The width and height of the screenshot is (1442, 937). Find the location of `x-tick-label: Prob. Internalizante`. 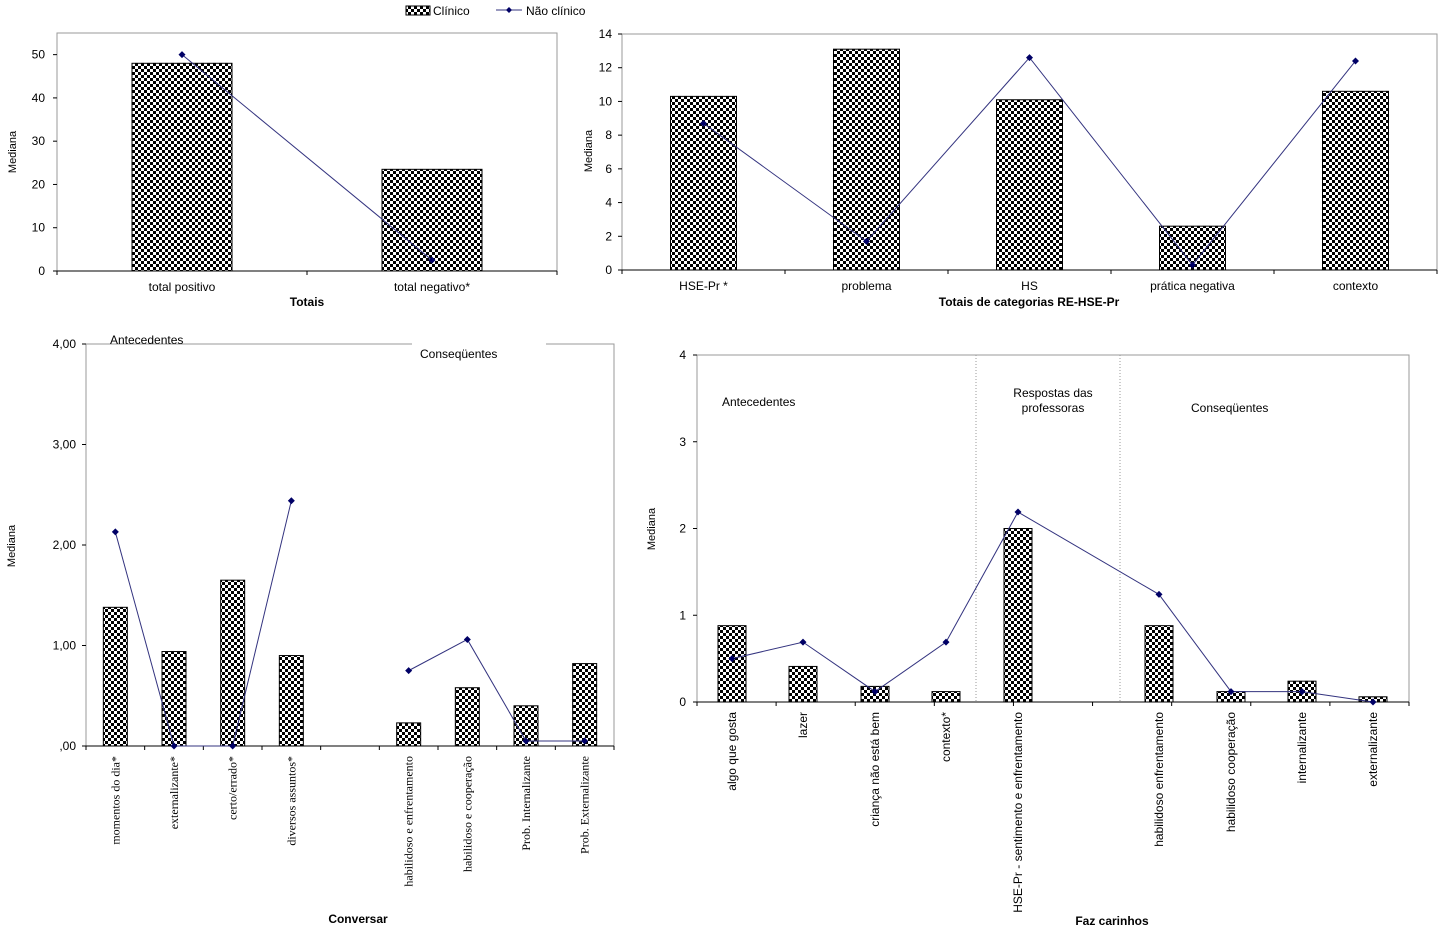

x-tick-label: Prob. Internalizante is located at coordinates (526, 803).